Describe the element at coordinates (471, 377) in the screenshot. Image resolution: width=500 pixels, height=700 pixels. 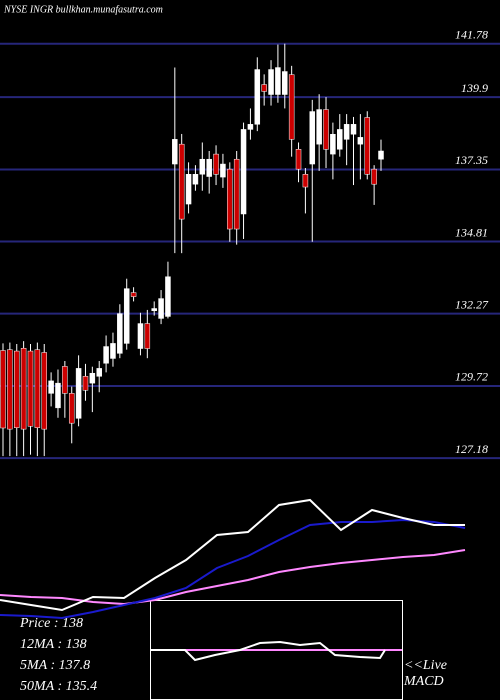
I see `y-tick-label: 129.72` at that location.